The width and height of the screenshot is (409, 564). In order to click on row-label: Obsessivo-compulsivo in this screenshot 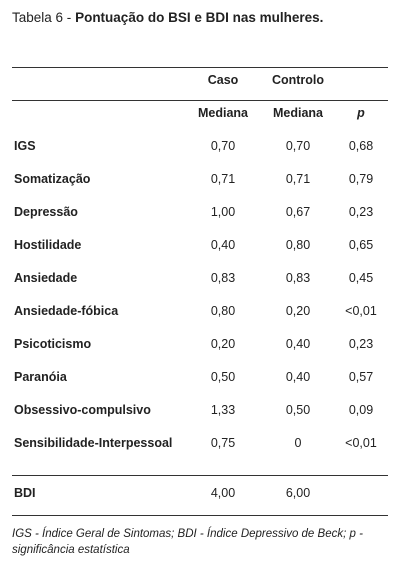, I will do `click(82, 410)`.